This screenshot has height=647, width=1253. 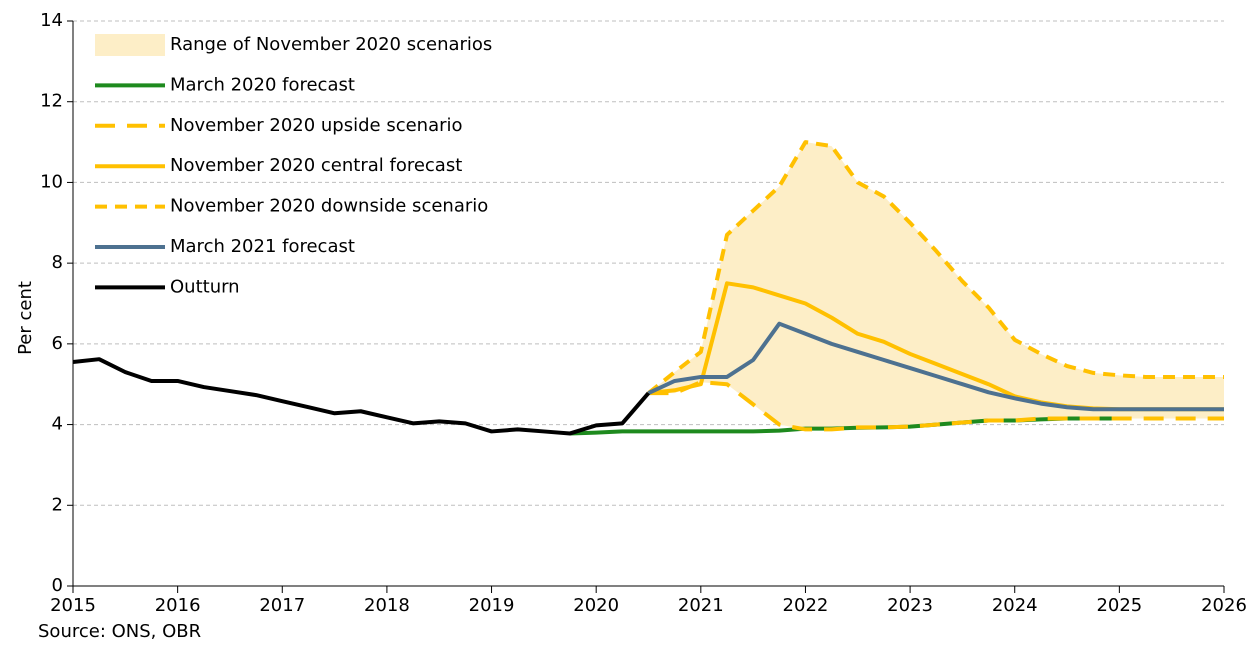 What do you see at coordinates (205, 286) in the screenshot?
I see `legend-label: Outturn` at bounding box center [205, 286].